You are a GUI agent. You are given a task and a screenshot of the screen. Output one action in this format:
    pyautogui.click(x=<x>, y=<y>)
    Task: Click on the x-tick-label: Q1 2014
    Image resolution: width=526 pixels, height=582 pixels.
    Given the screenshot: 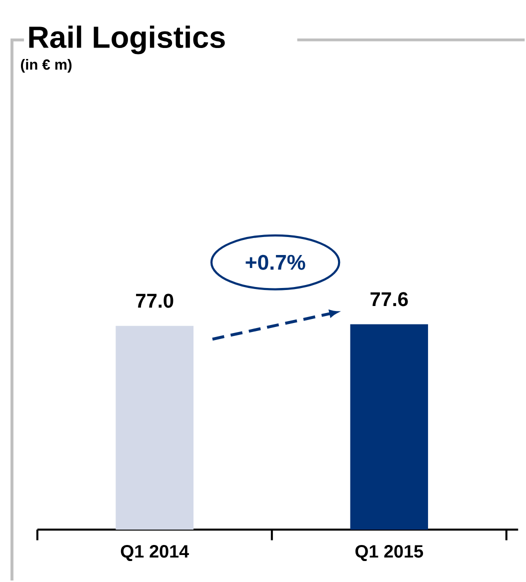 What is the action you would take?
    pyautogui.click(x=154, y=553)
    